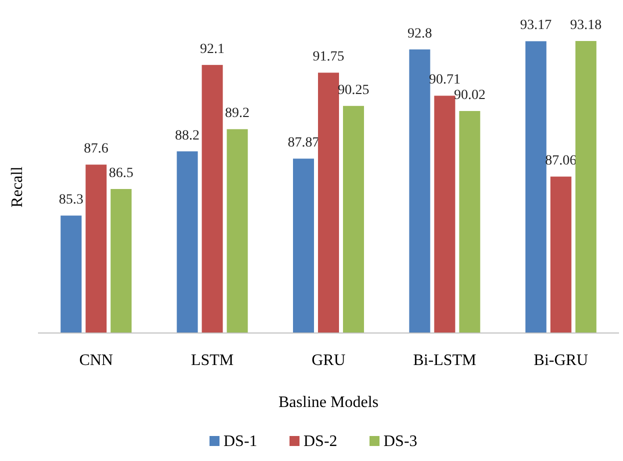 The image size is (623, 461). I want to click on legend-label: DS-3, so click(401, 441).